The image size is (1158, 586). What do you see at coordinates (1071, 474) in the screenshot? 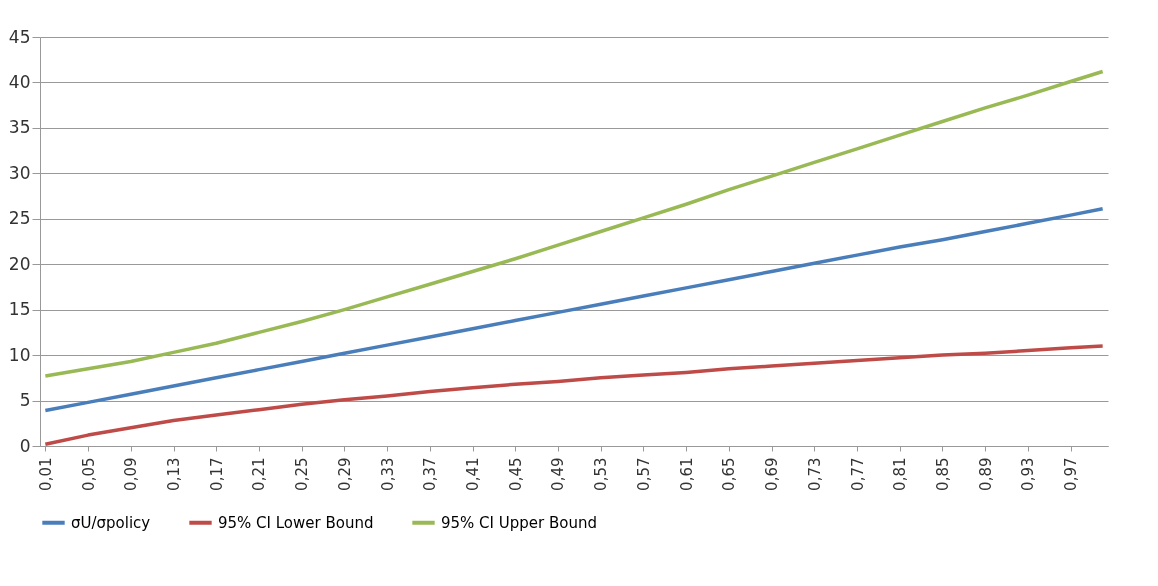
I see `x-tick-label: 0,97` at bounding box center [1071, 474].